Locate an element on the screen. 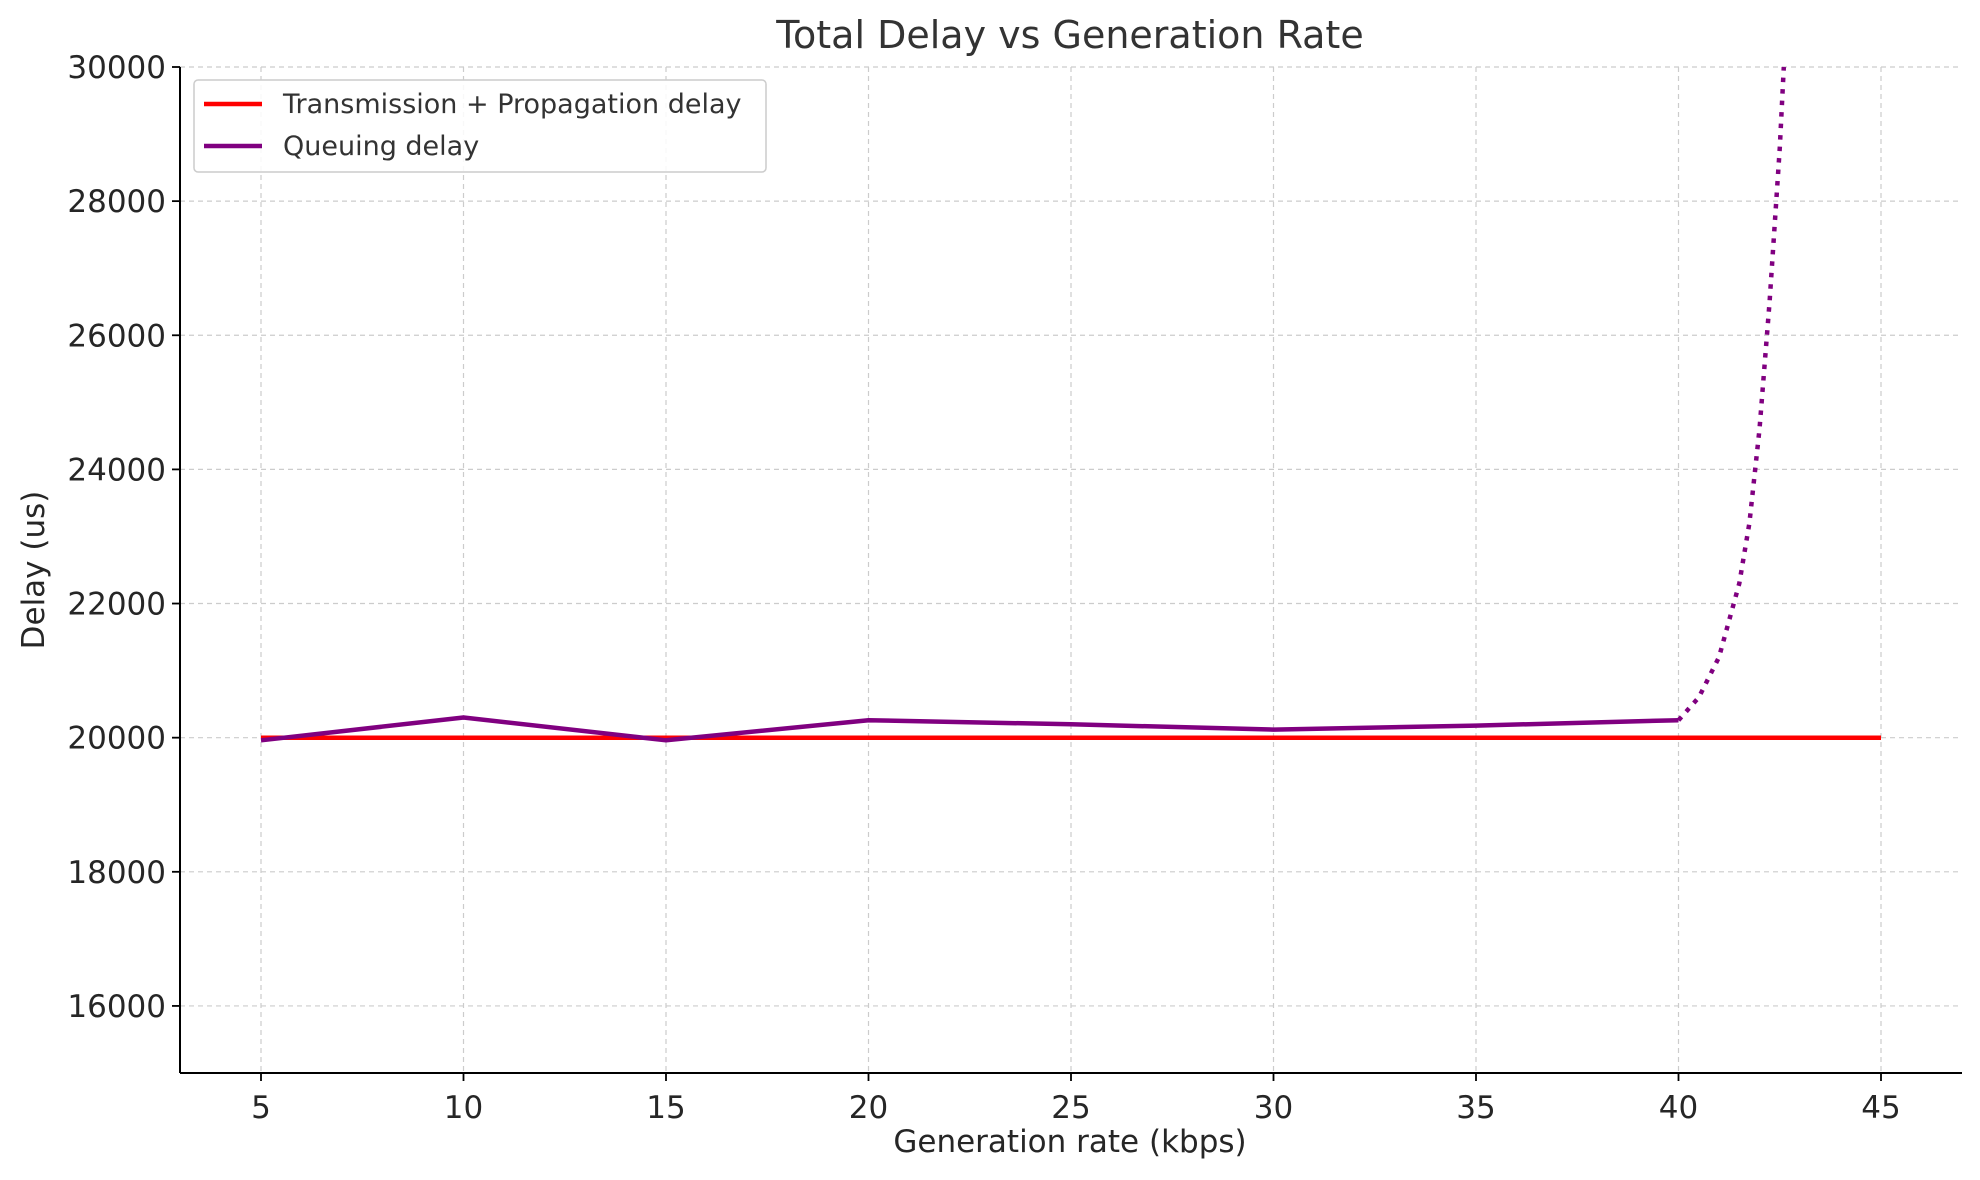  legend-box is located at coordinates (480, 126).